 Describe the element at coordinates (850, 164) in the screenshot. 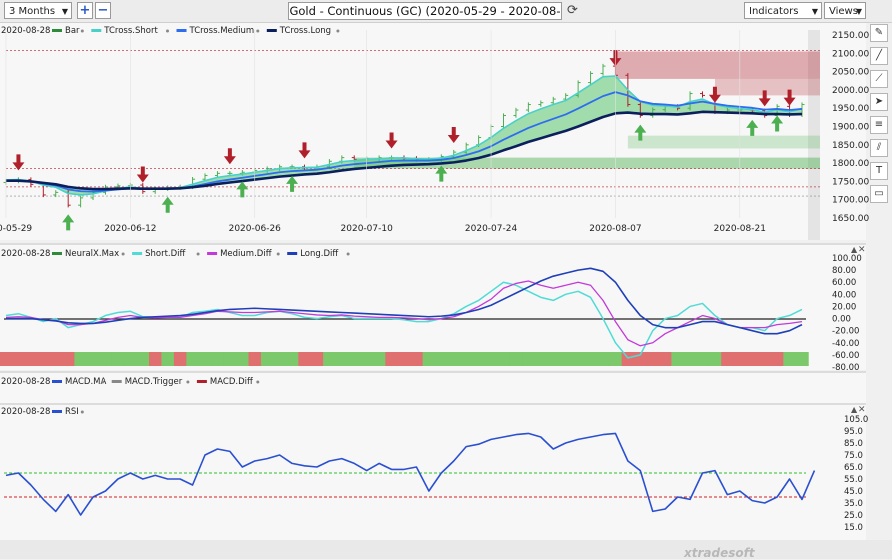

I see `price-y-tick-label: 1800.00` at that location.